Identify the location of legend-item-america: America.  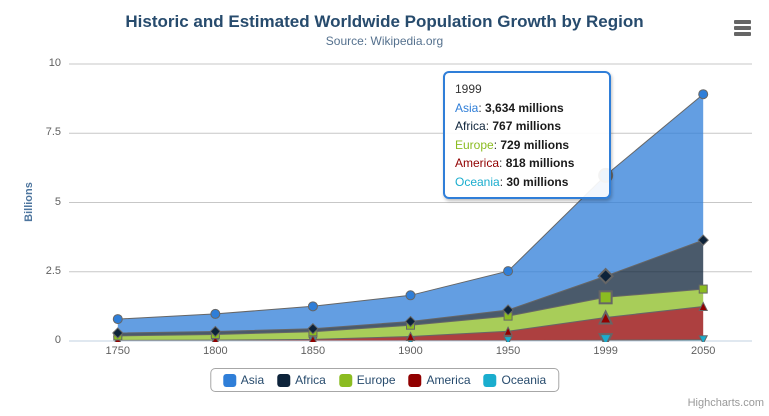
(439, 380).